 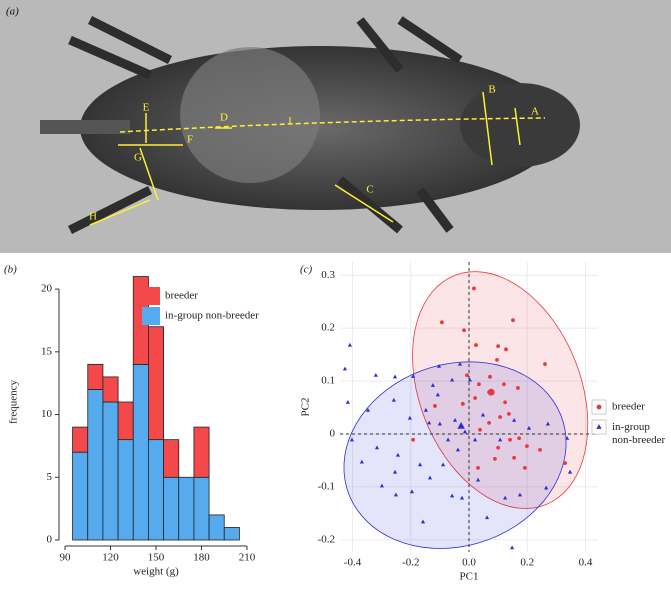 What do you see at coordinates (328, 275) in the screenshot?
I see `y-tick-label: 0.3` at bounding box center [328, 275].